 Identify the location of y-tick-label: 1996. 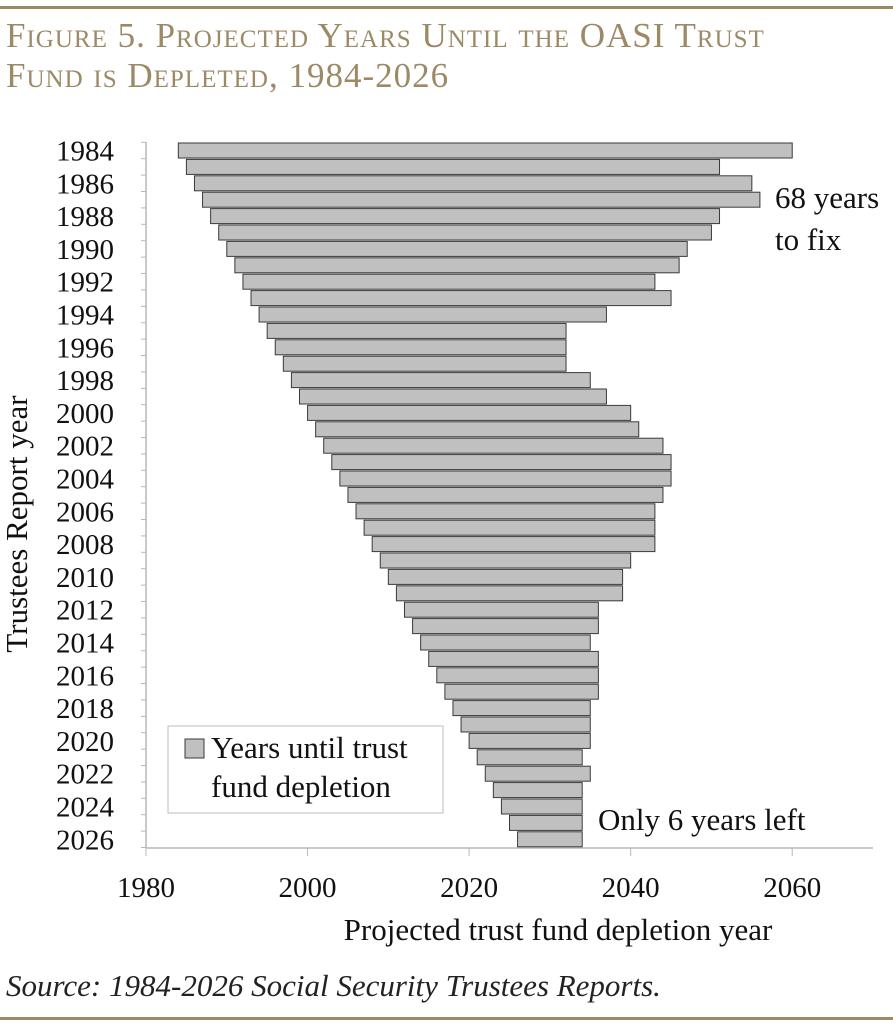
(85, 348).